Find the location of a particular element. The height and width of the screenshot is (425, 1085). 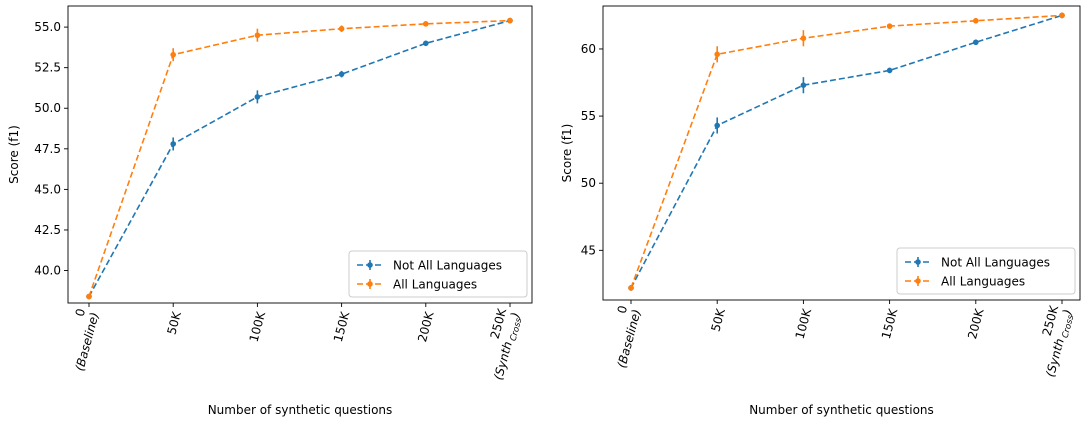

y-tick-label: 47.5 is located at coordinates (47, 149).